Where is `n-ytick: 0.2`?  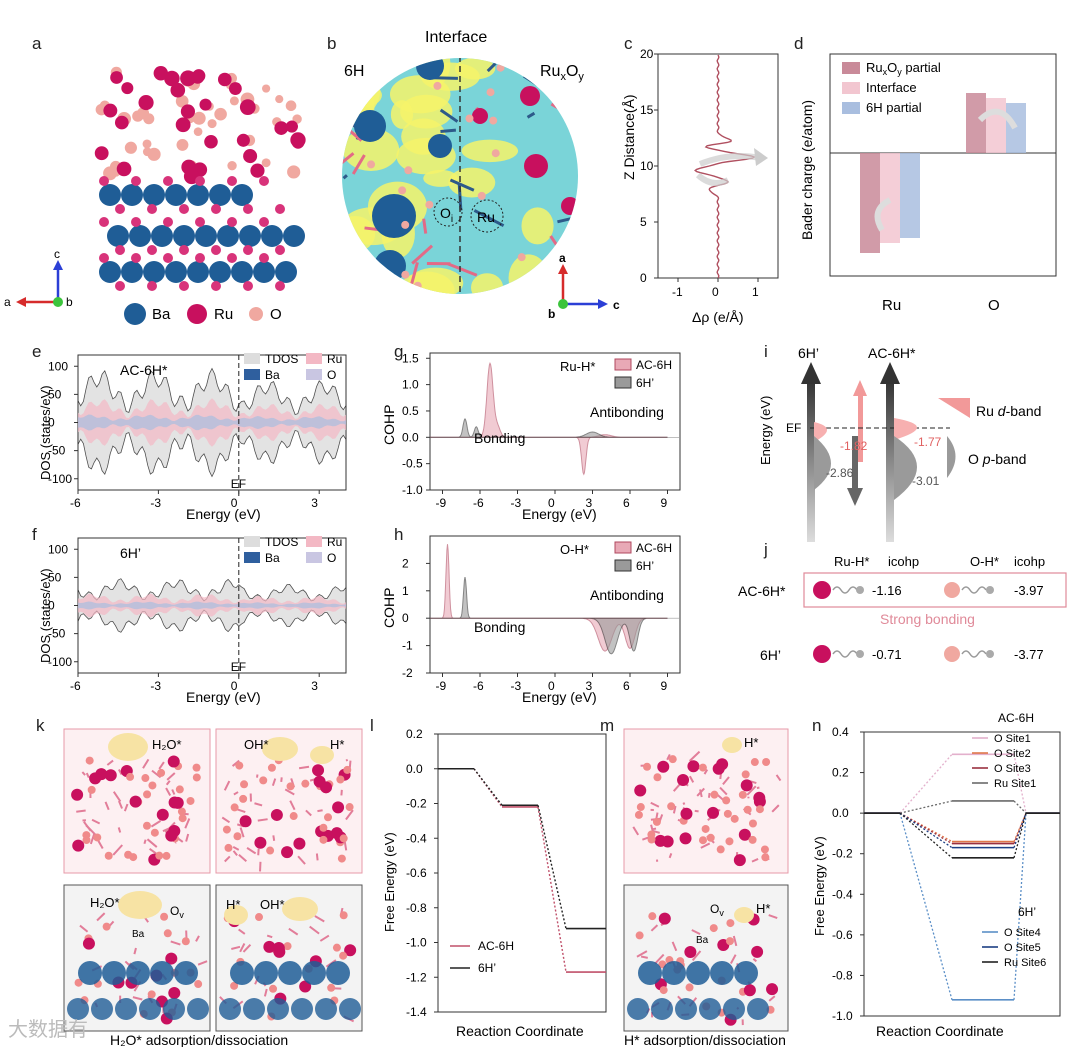
n-ytick: 0.2 is located at coordinates (840, 773).